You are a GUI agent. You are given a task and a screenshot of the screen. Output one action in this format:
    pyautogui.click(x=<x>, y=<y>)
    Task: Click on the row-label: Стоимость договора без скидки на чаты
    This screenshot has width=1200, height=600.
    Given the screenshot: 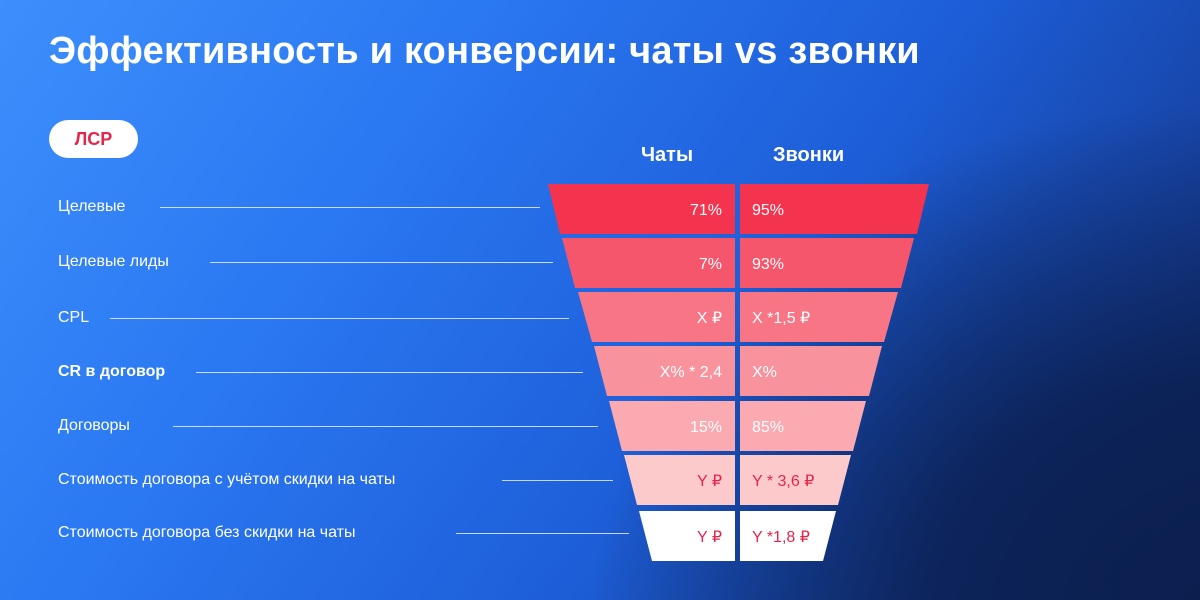 What is the action you would take?
    pyautogui.click(x=207, y=532)
    